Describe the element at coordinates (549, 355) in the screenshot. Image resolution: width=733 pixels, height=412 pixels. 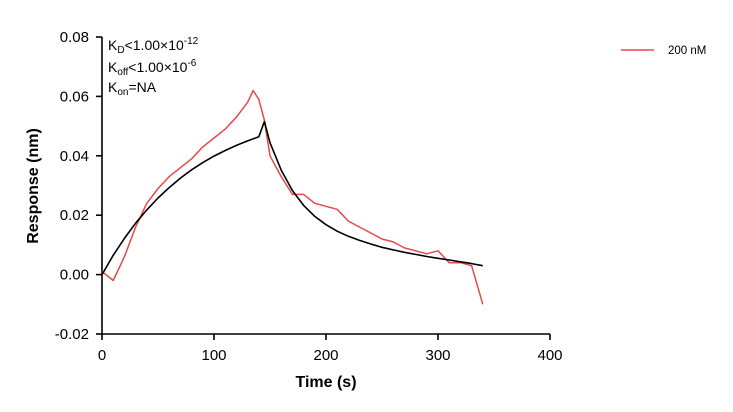
I see `x-tick-label: 400` at that location.